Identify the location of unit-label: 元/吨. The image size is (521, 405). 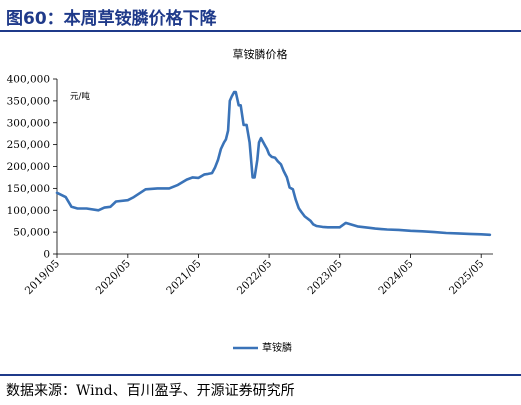
(80, 96).